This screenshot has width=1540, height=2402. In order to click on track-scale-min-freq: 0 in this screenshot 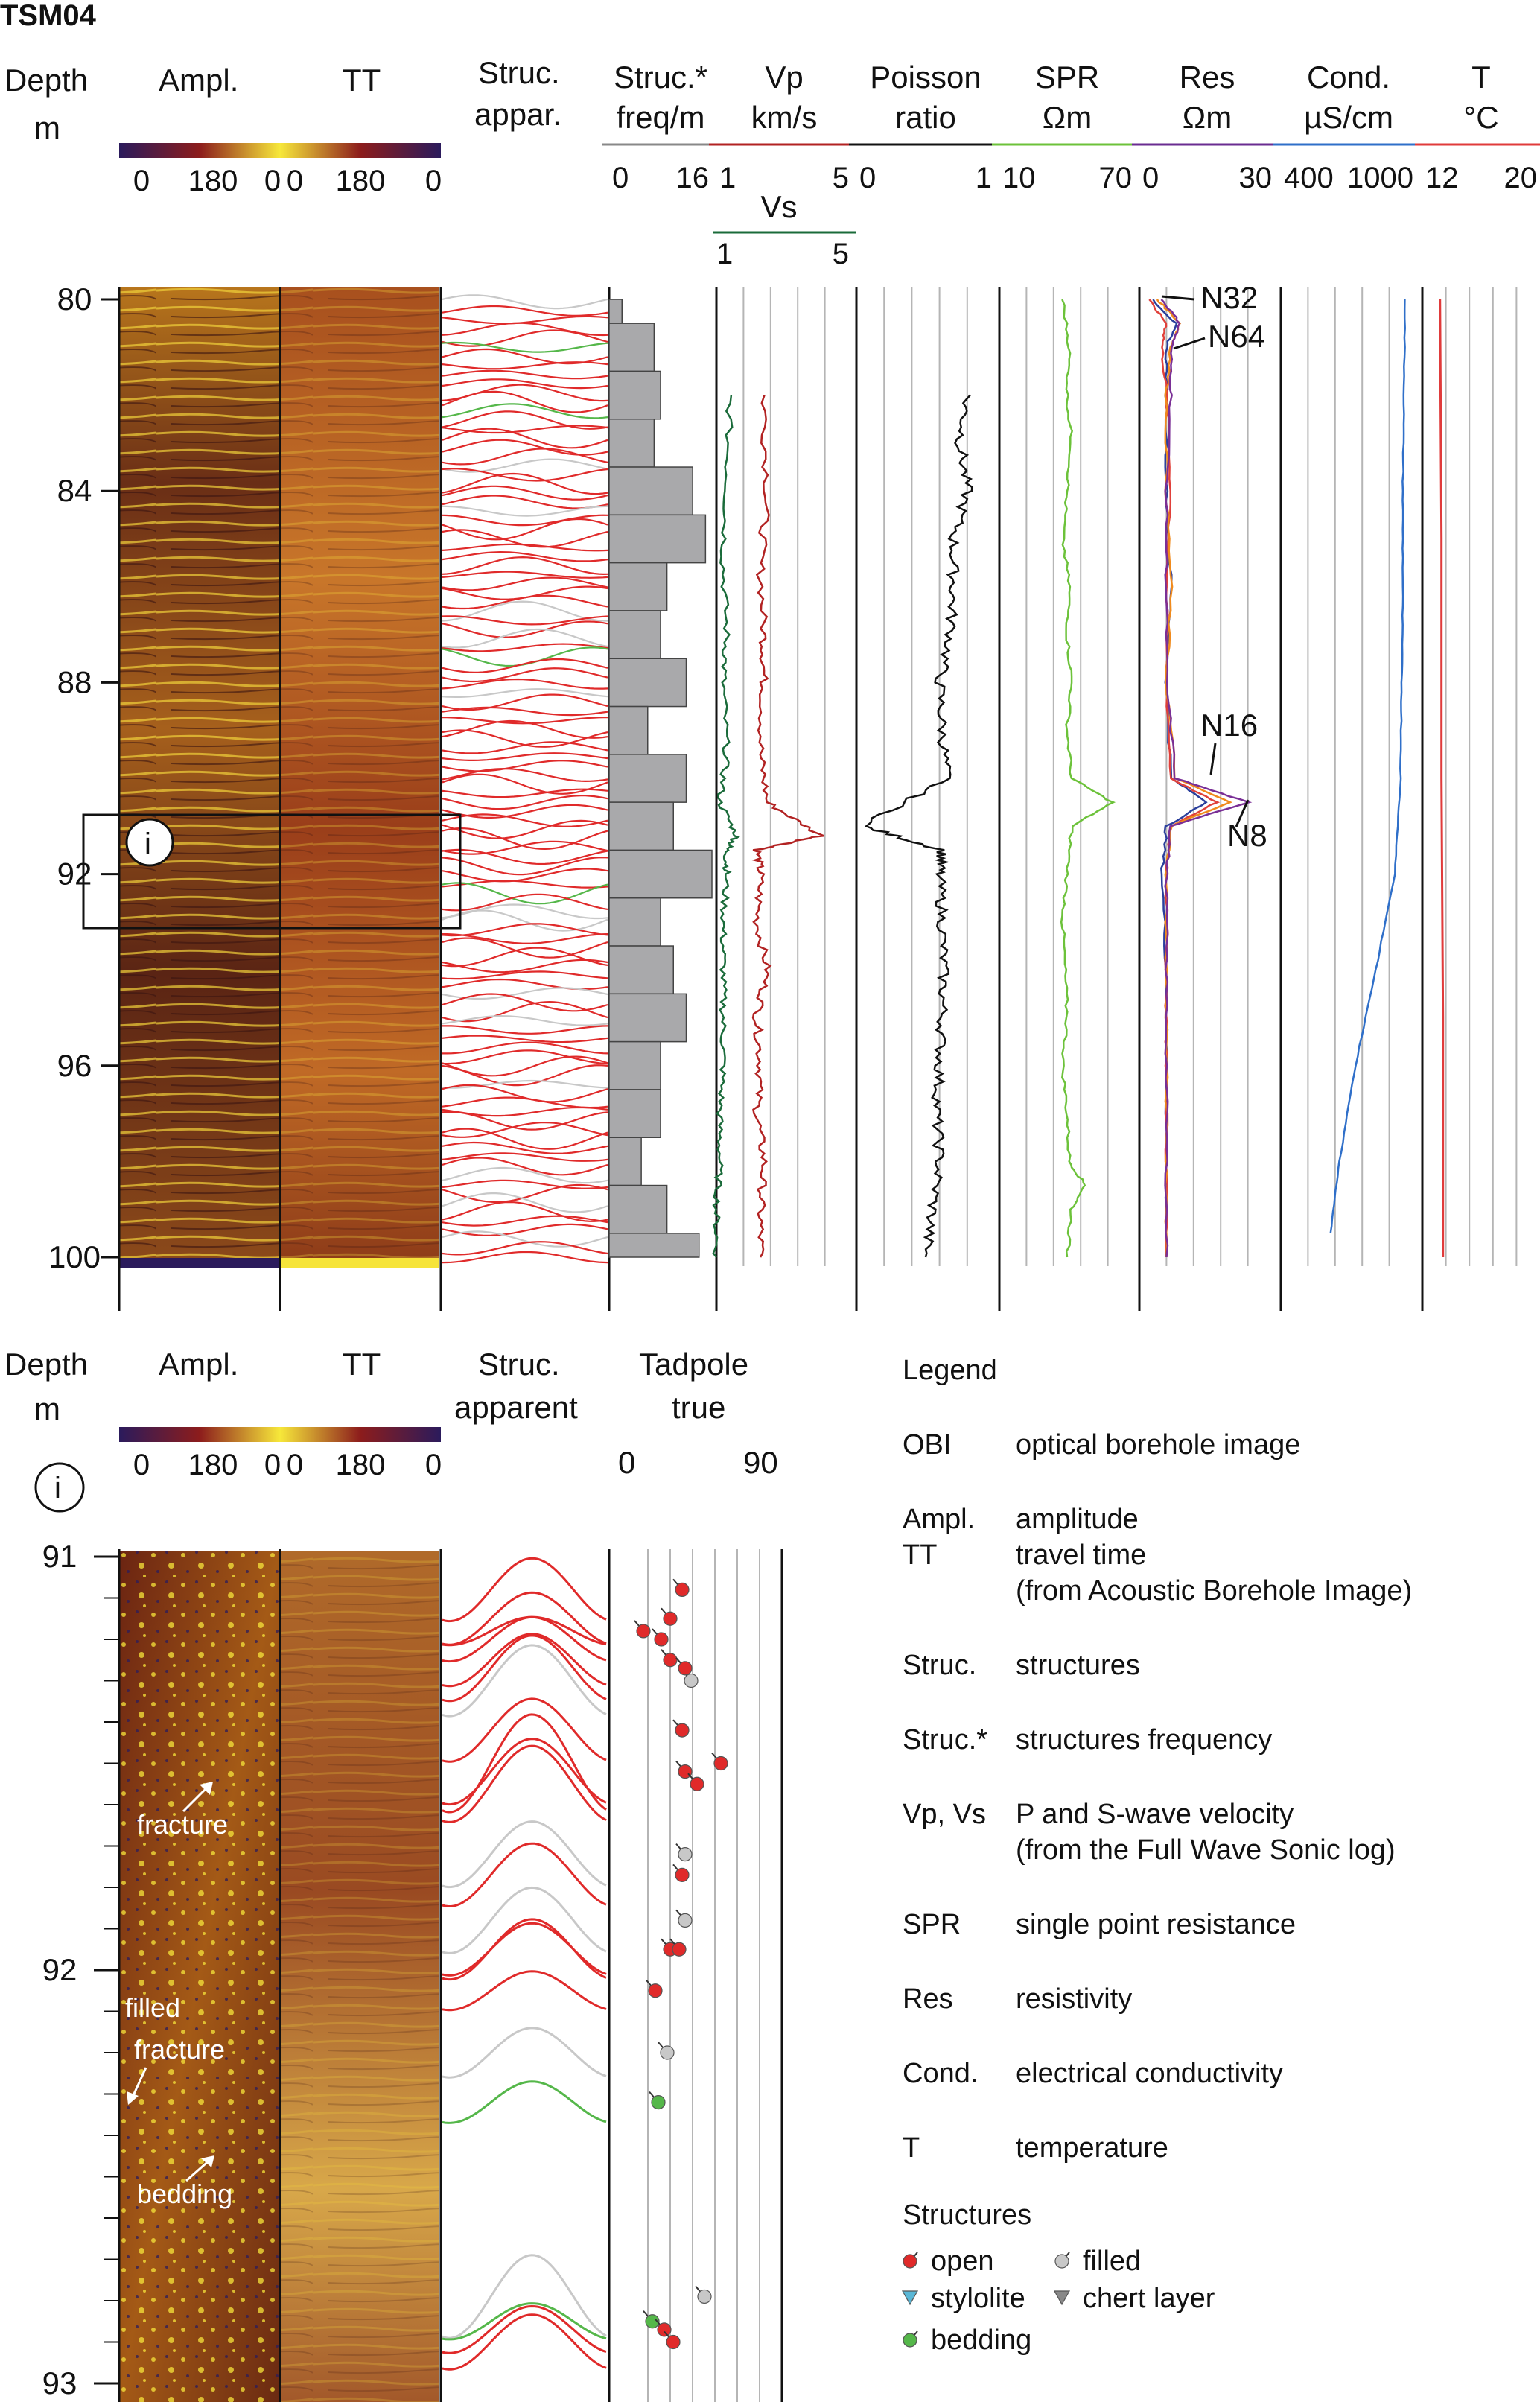, I will do `click(620, 178)`.